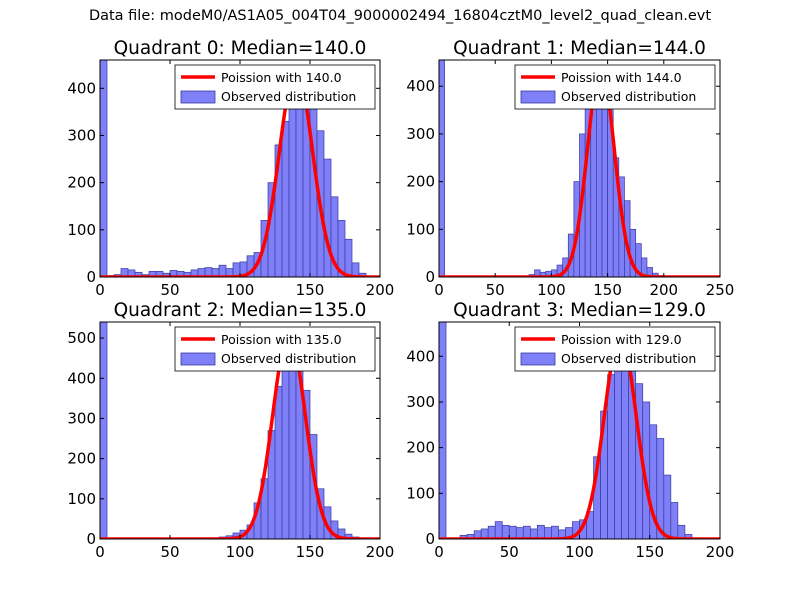 This screenshot has width=800, height=600. I want to click on legend: Poission with 135.0 Observed distribution, so click(275, 349).